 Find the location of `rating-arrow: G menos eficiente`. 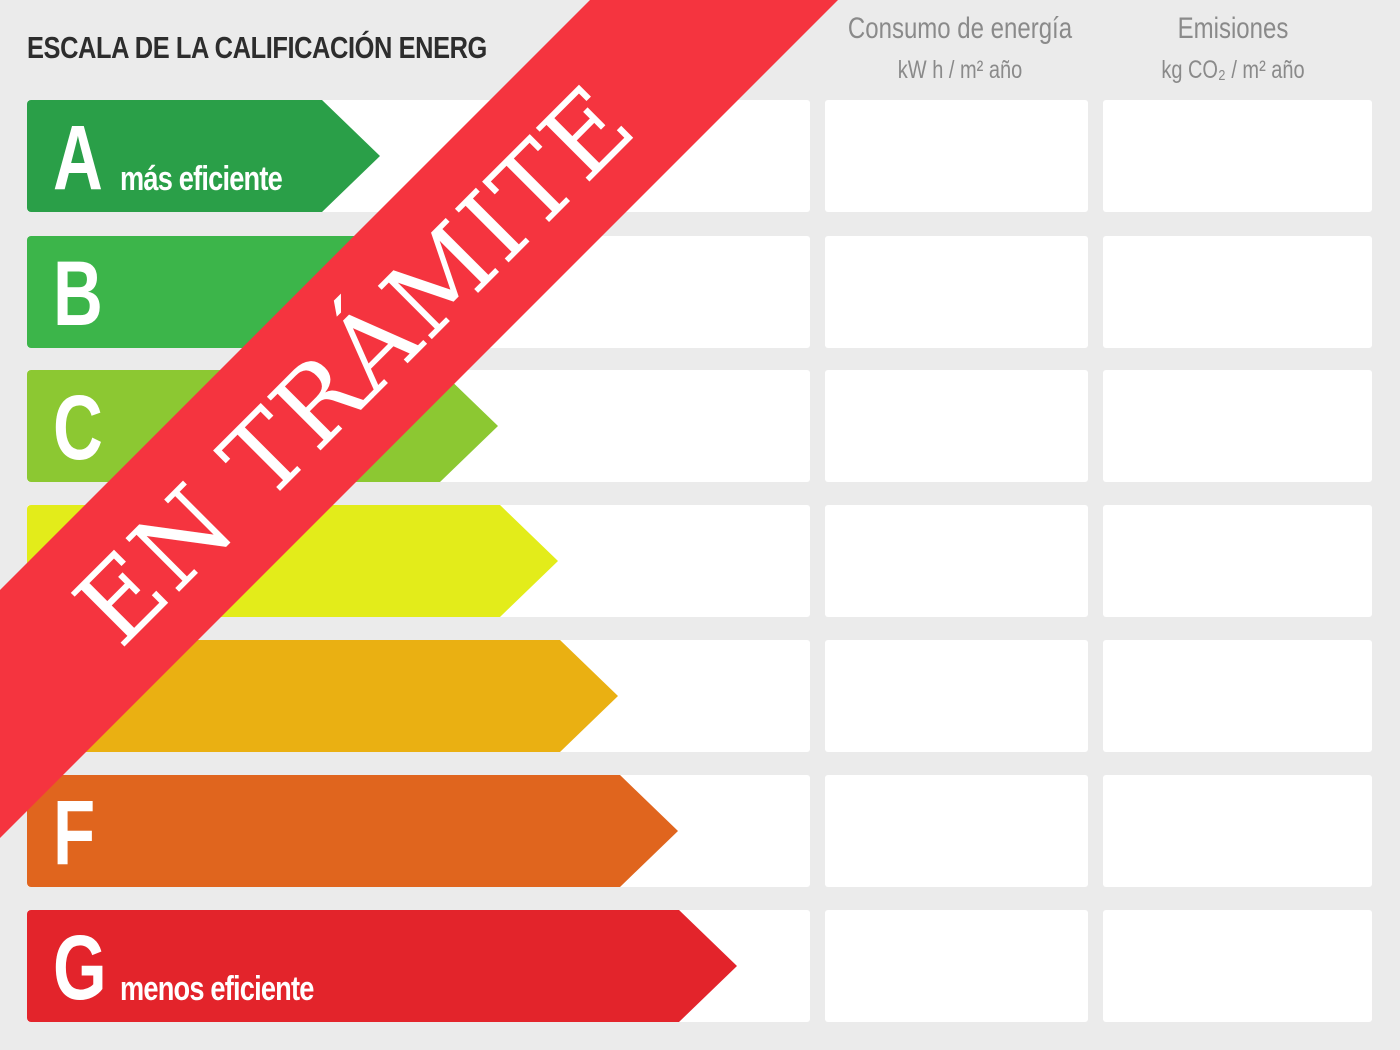

rating-arrow: G menos eficiente is located at coordinates (382, 966).